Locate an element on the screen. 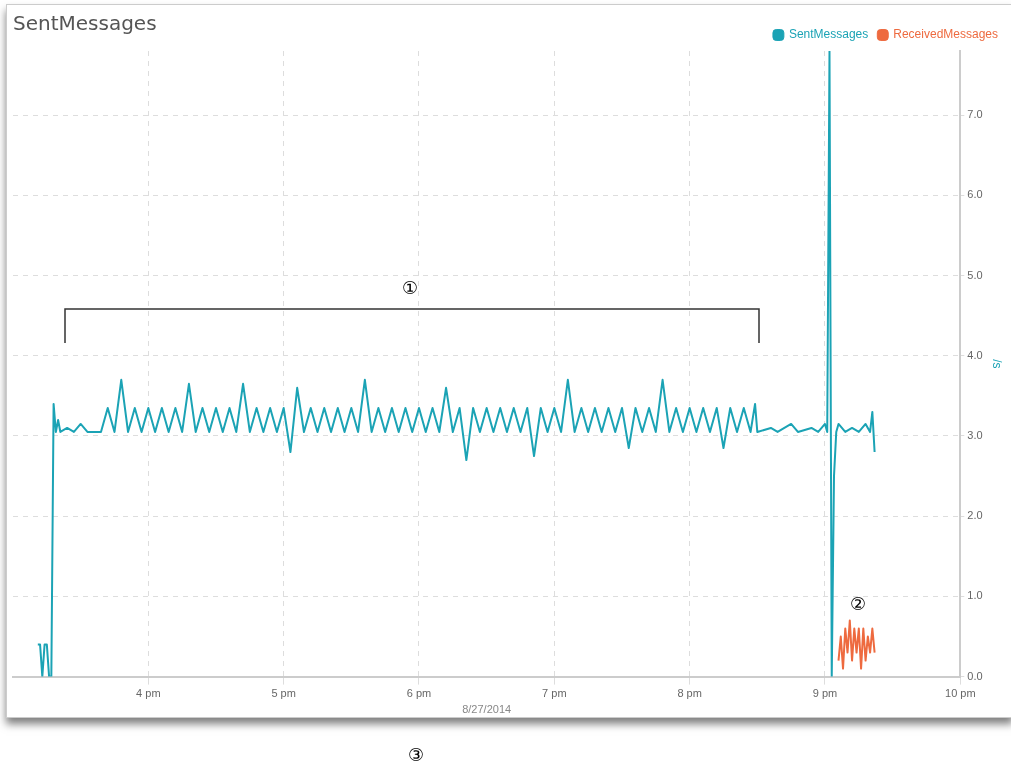 This screenshot has width=1011, height=766. x-tick-label: 5 pm is located at coordinates (283, 693).